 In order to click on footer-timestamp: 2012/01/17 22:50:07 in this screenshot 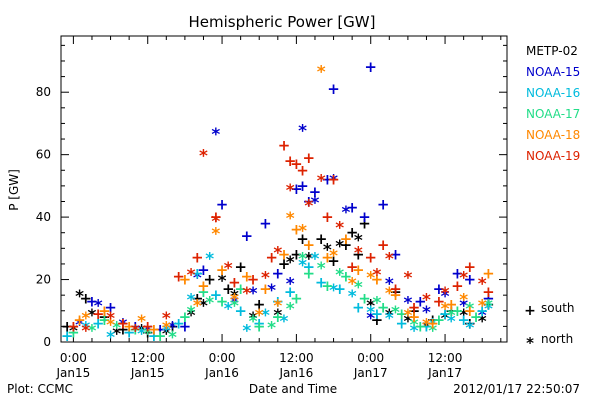, I will do `click(516, 389)`.